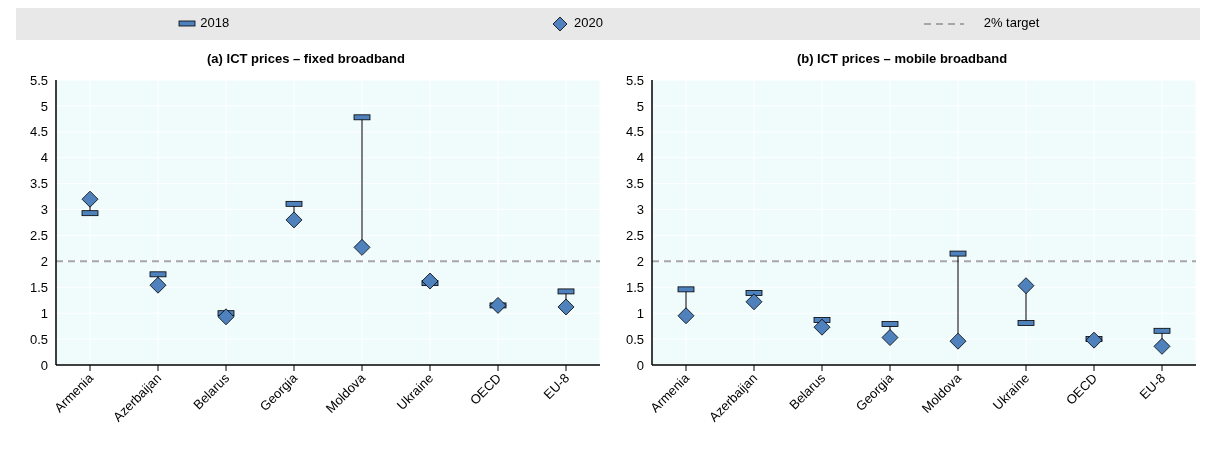  What do you see at coordinates (306, 59) in the screenshot?
I see `chart-title: (a) ICT prices – fixed broadband` at bounding box center [306, 59].